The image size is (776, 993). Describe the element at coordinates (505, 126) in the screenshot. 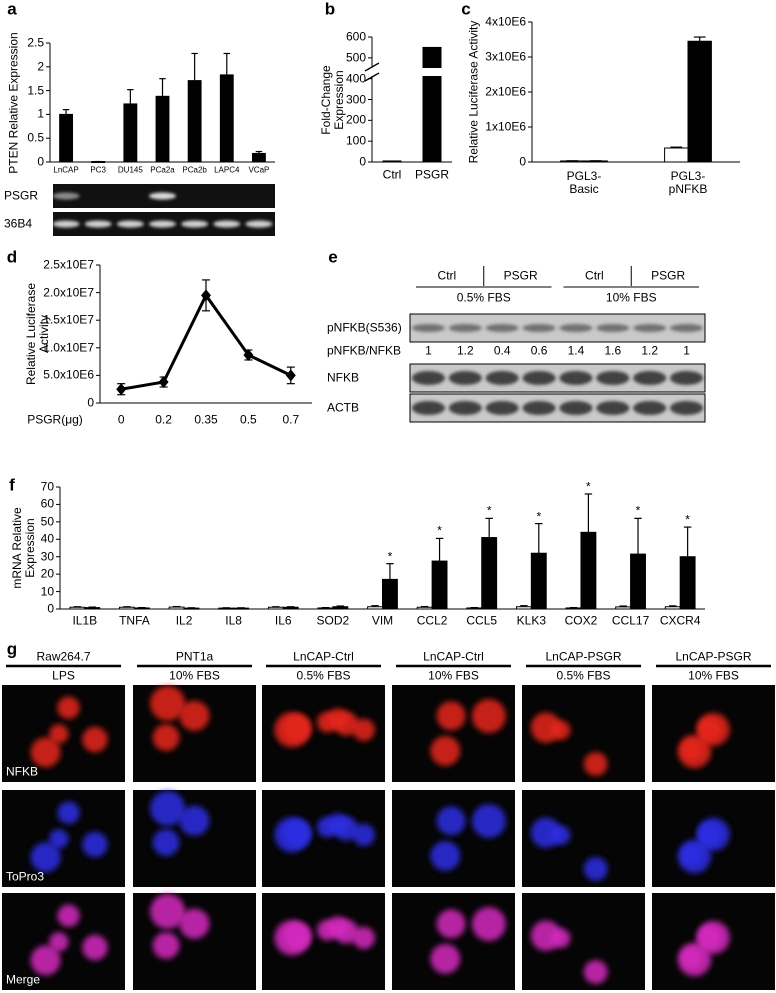

I see `y-tick-label: 1x10E6` at that location.